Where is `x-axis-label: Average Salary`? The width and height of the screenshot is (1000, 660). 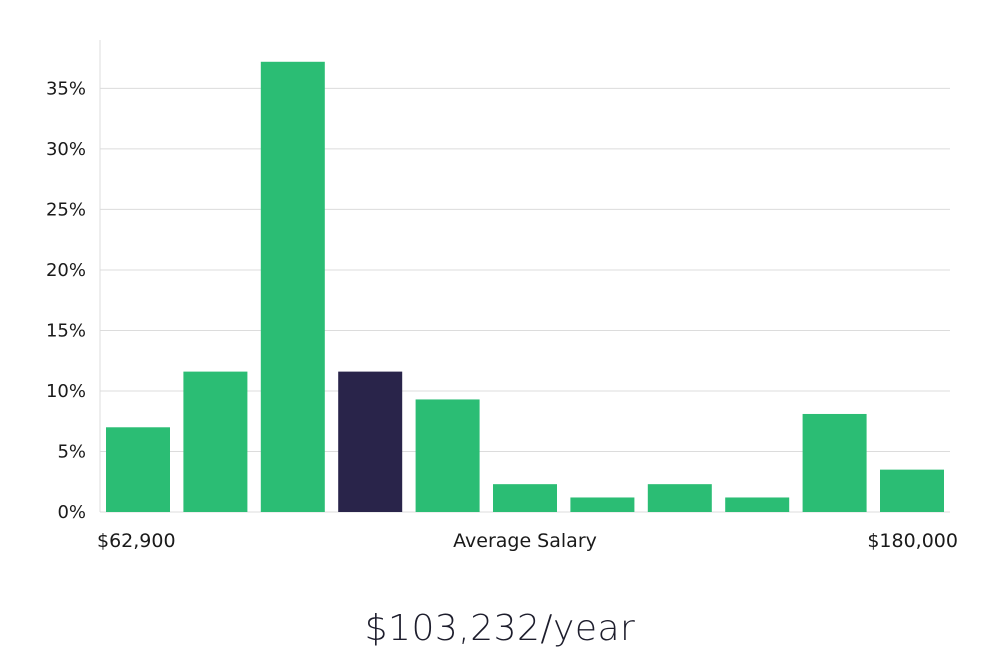
x-axis-label: Average Salary is located at coordinates (525, 541).